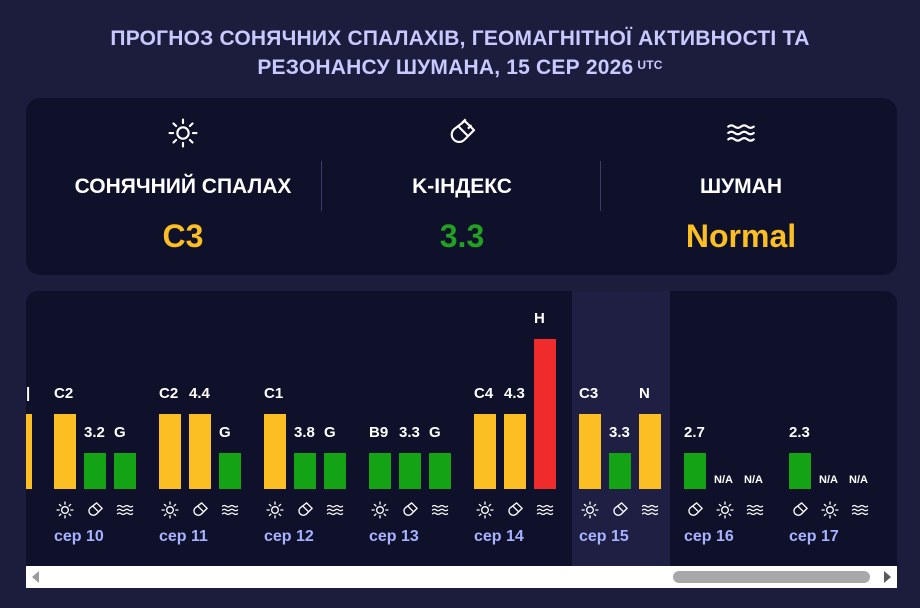  Describe the element at coordinates (379, 432) in the screenshot. I see `flare-bar-label: B9` at that location.